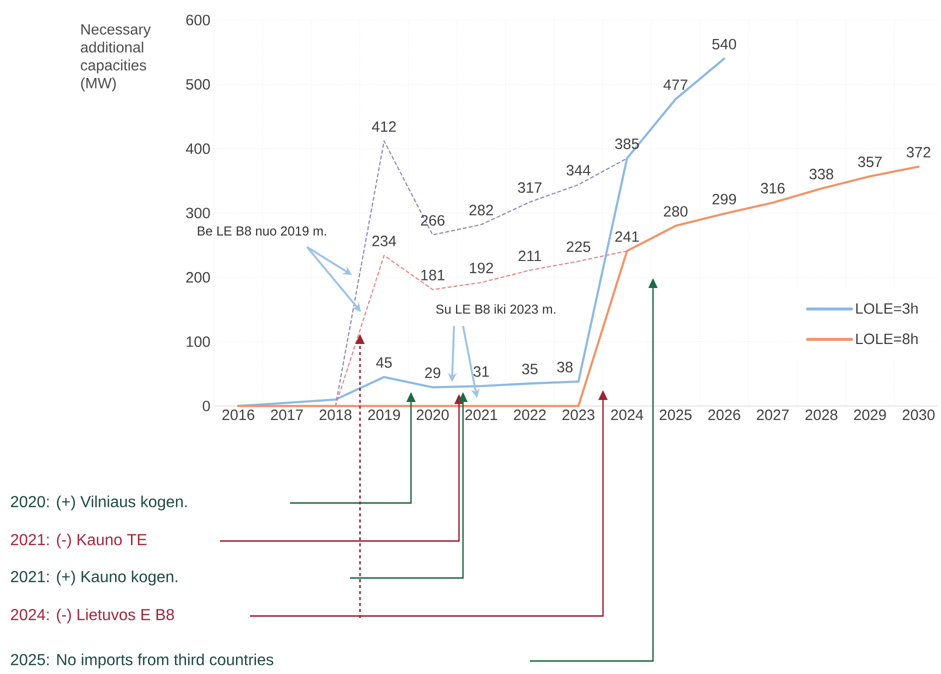 The image size is (941, 674). Describe the element at coordinates (918, 415) in the screenshot. I see `x-tick-label: 2030` at that location.